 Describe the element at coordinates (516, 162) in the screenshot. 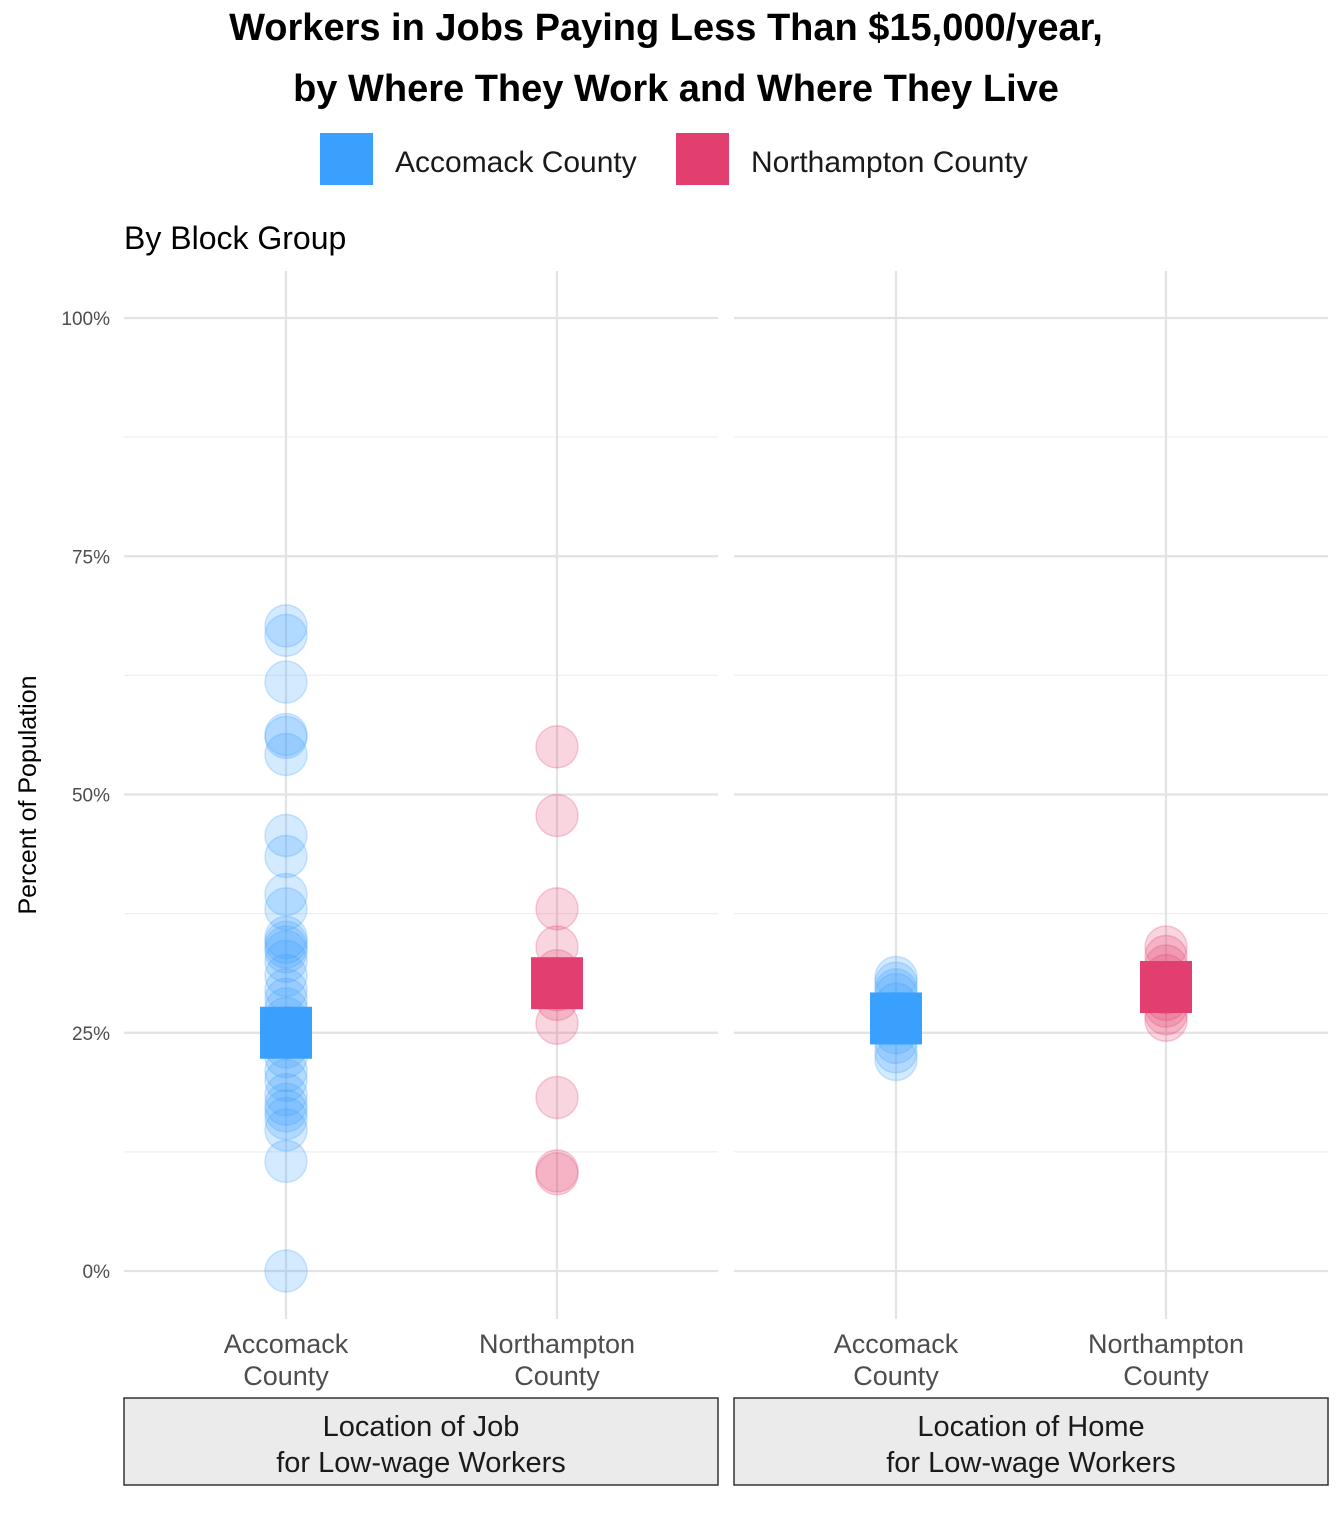

I see `legend-label-accomack: Accomack County` at that location.